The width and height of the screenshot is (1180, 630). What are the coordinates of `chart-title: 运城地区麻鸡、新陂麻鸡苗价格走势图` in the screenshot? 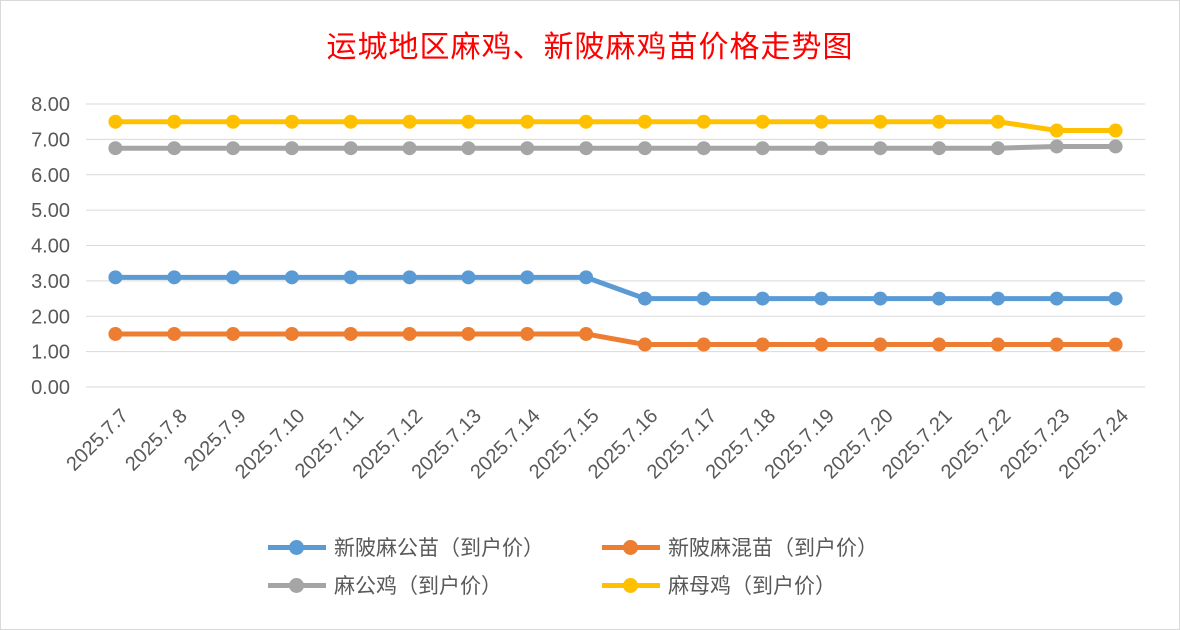 It's located at (590, 47).